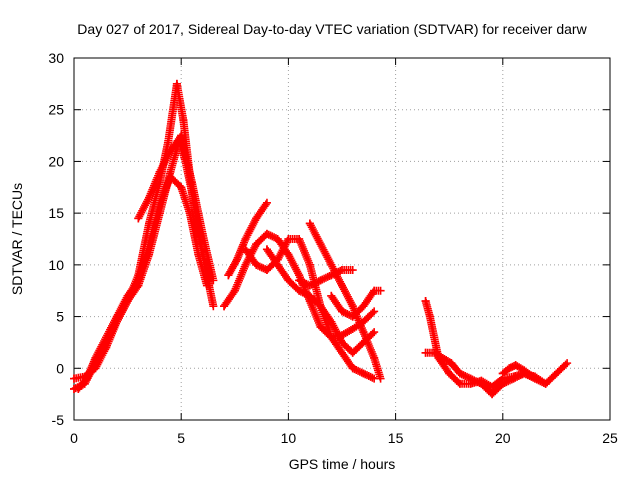  What do you see at coordinates (56, 213) in the screenshot?
I see `y-tick-label: 15` at bounding box center [56, 213].